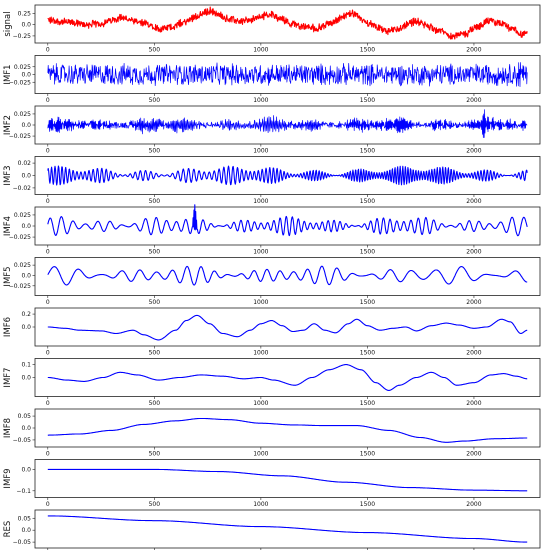 The image size is (549, 550). What do you see at coordinates (23, 491) in the screenshot?
I see `y-tick-label: −0.1` at bounding box center [23, 491].